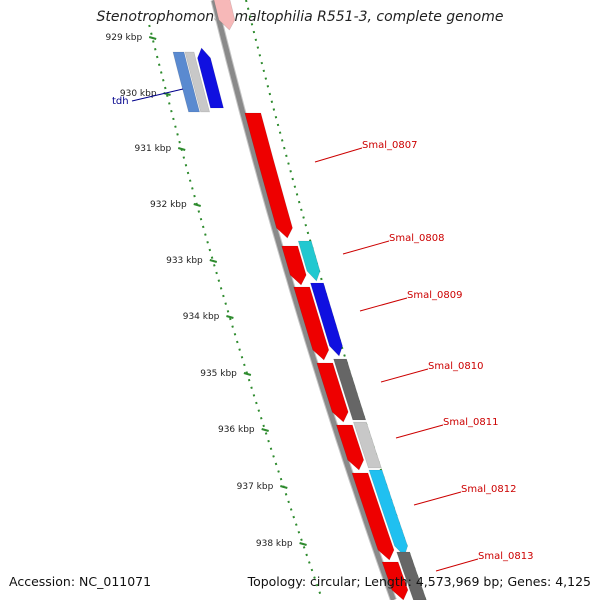 The height and width of the screenshot is (600, 600). I want to click on accession-info: Accession: NC_011071, so click(80, 581).